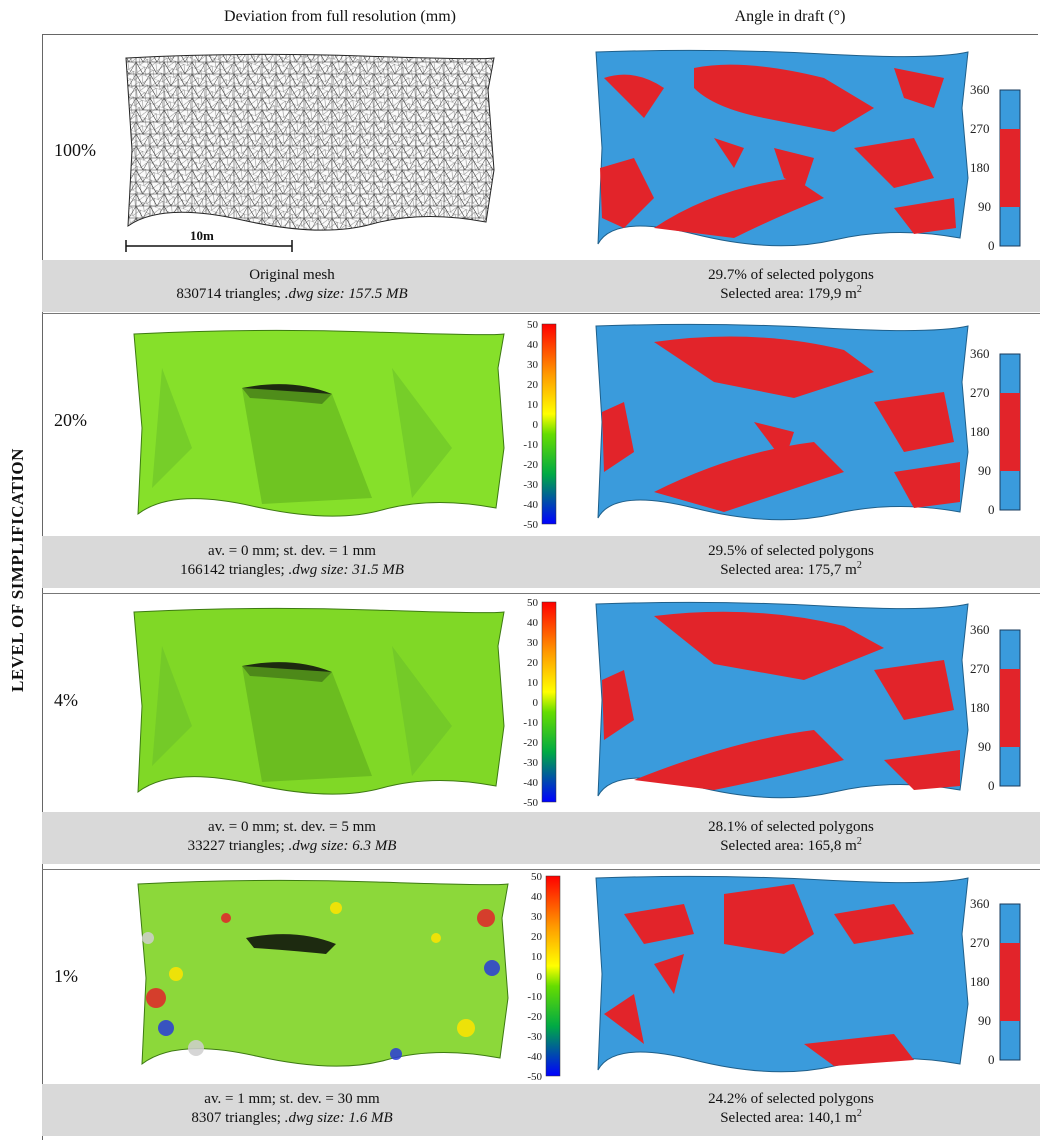  I want to click on caption-right-line2: Selected area: 179,9 m, so click(788, 294).